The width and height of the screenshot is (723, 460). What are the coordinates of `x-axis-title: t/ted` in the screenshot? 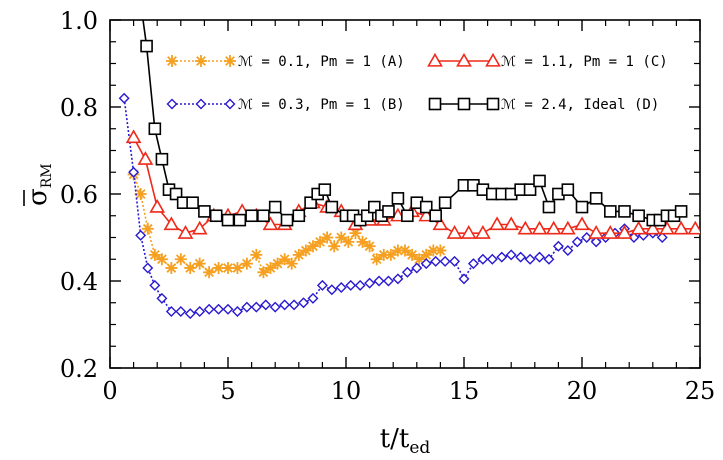 It's located at (405, 441).